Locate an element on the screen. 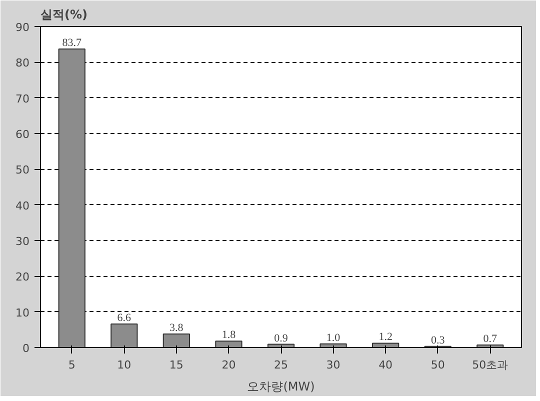 This screenshot has width=540, height=401. y-tick-label: 50 is located at coordinates (23, 170).